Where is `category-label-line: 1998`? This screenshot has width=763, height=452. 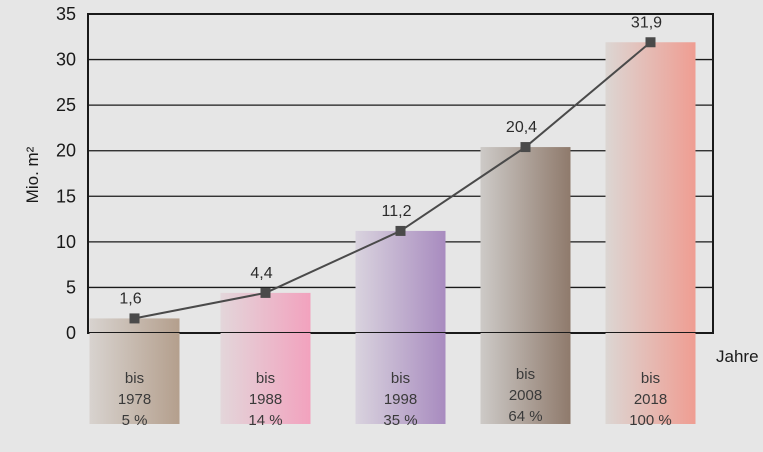 category-label-line: 1998 is located at coordinates (400, 399).